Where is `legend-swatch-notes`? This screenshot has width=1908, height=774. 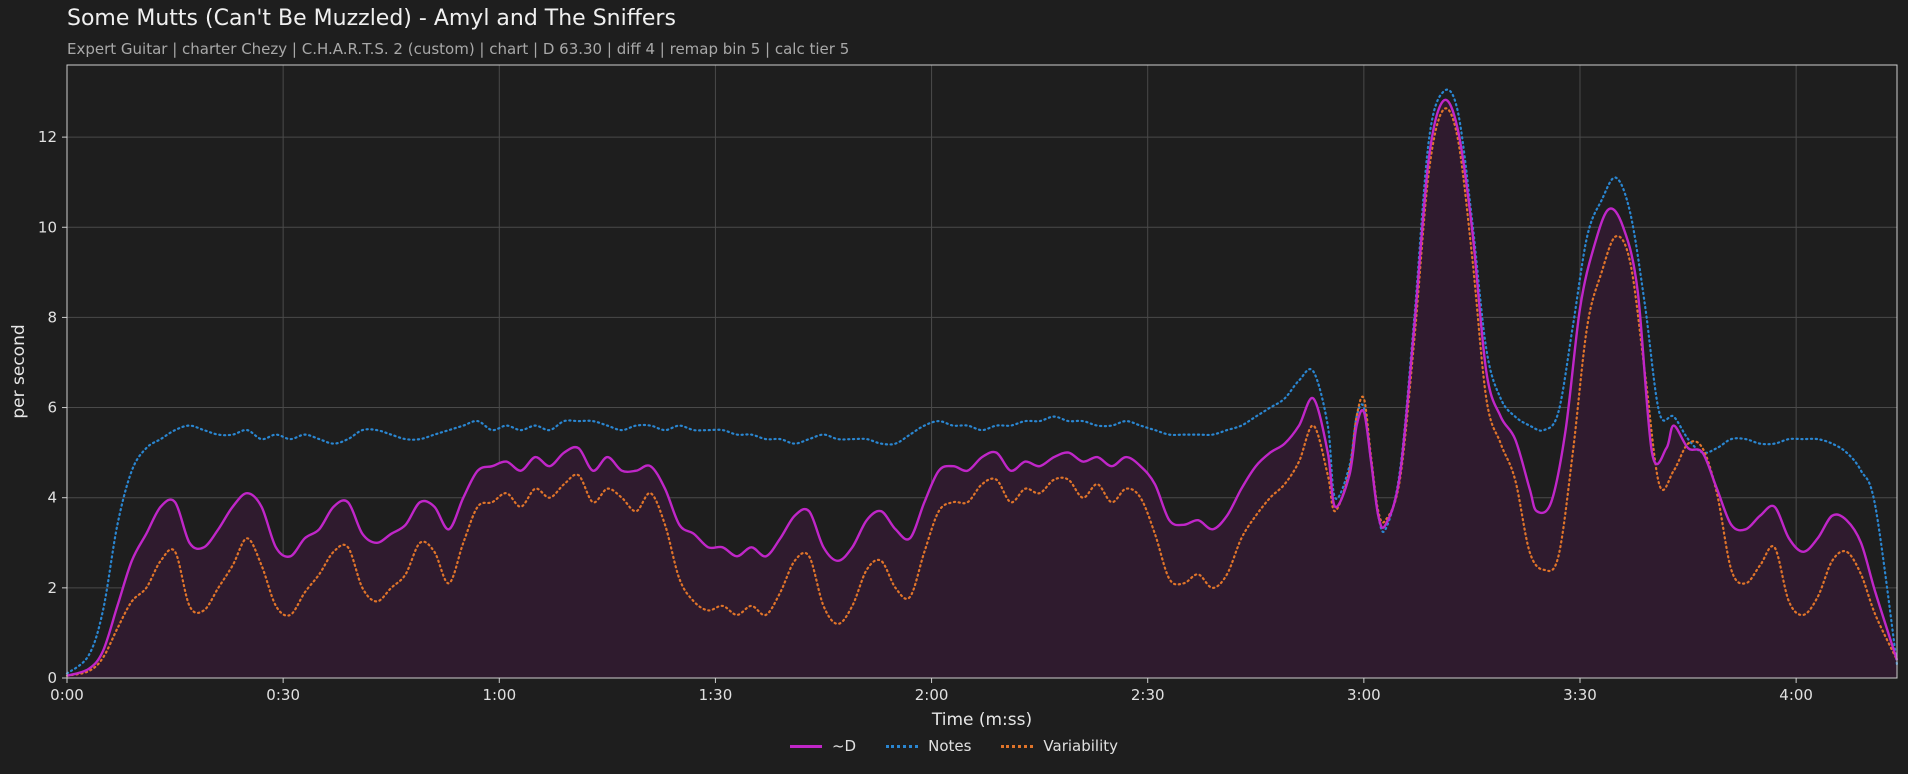 legend-swatch-notes is located at coordinates (902, 746).